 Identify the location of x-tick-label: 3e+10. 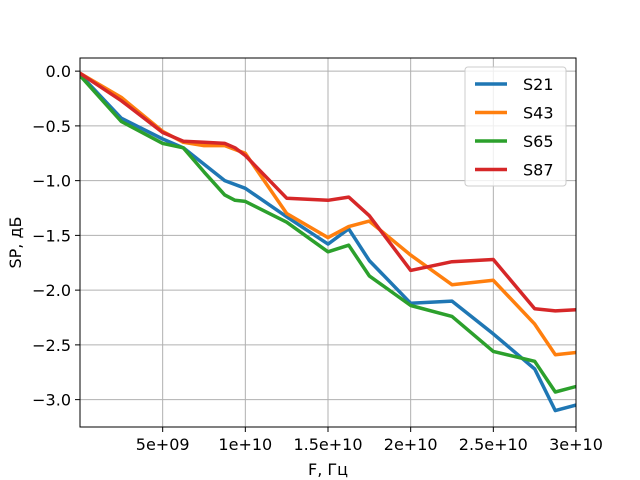
(576, 444).